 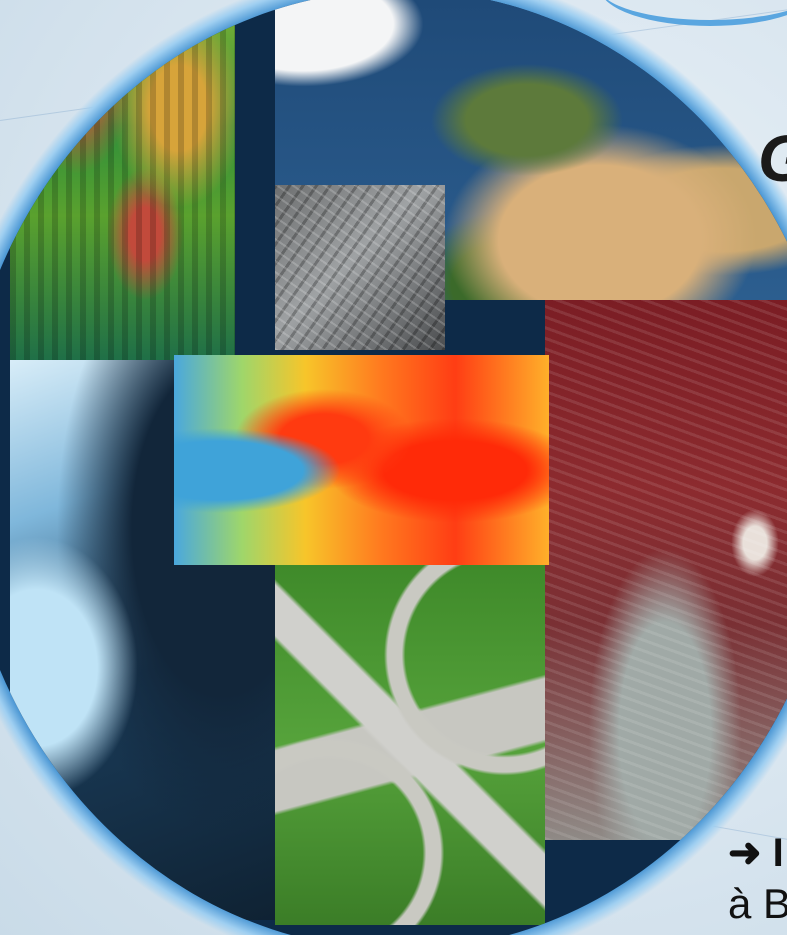 I want to click on aerial-city-tile, so click(x=360, y=267).